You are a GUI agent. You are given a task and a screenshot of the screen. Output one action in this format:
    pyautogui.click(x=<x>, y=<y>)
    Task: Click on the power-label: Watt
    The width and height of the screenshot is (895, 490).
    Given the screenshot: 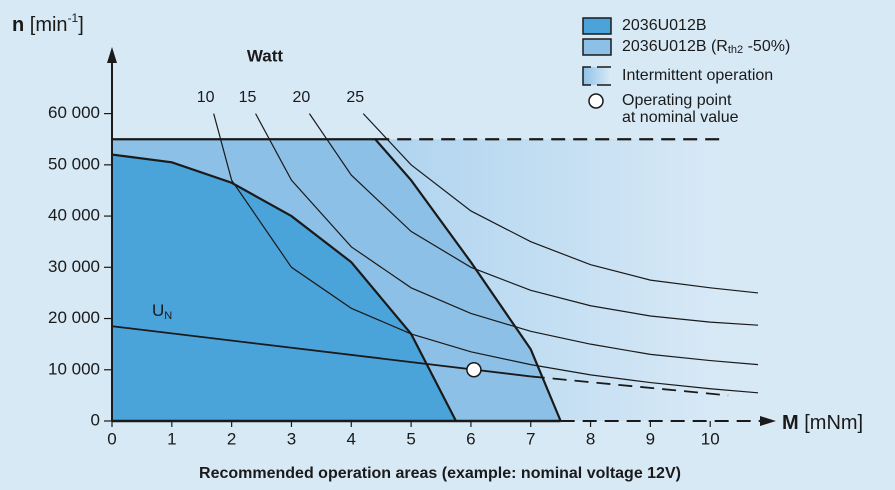 What is the action you would take?
    pyautogui.click(x=265, y=55)
    